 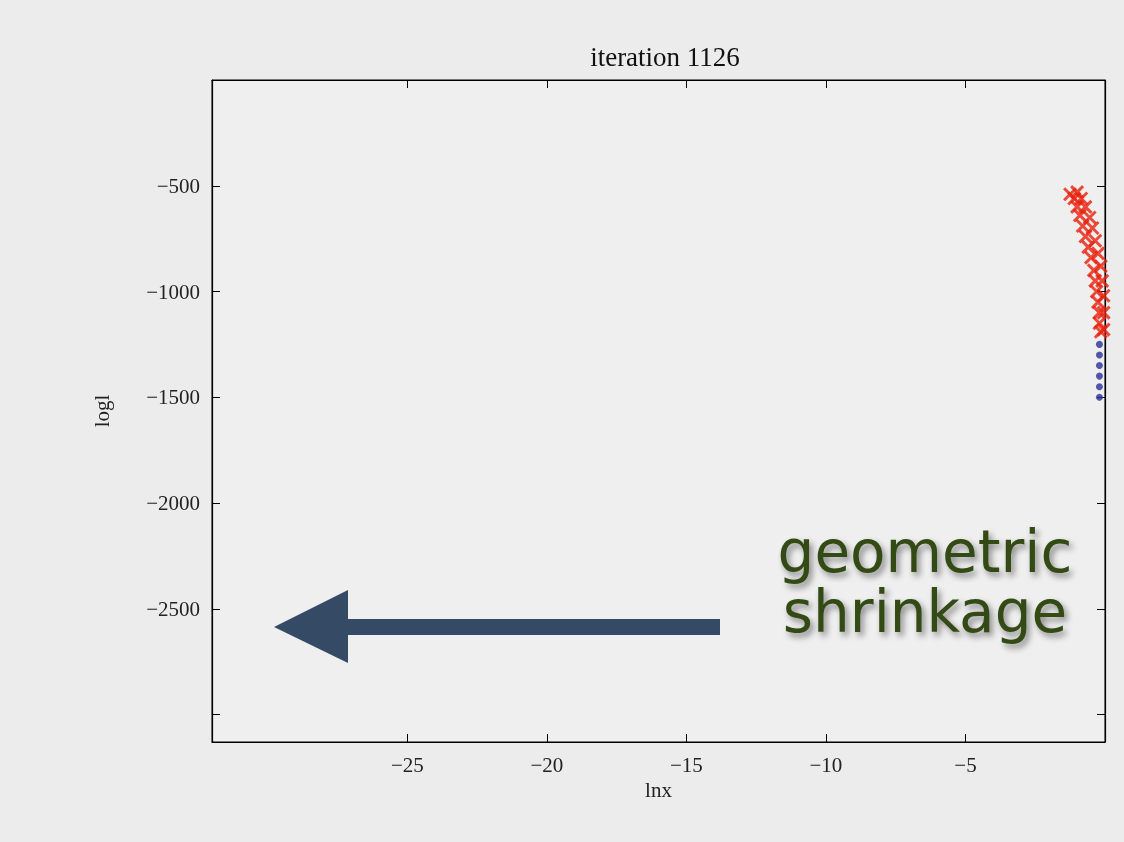 What do you see at coordinates (101, 411) in the screenshot?
I see `y-axis-title: logl` at bounding box center [101, 411].